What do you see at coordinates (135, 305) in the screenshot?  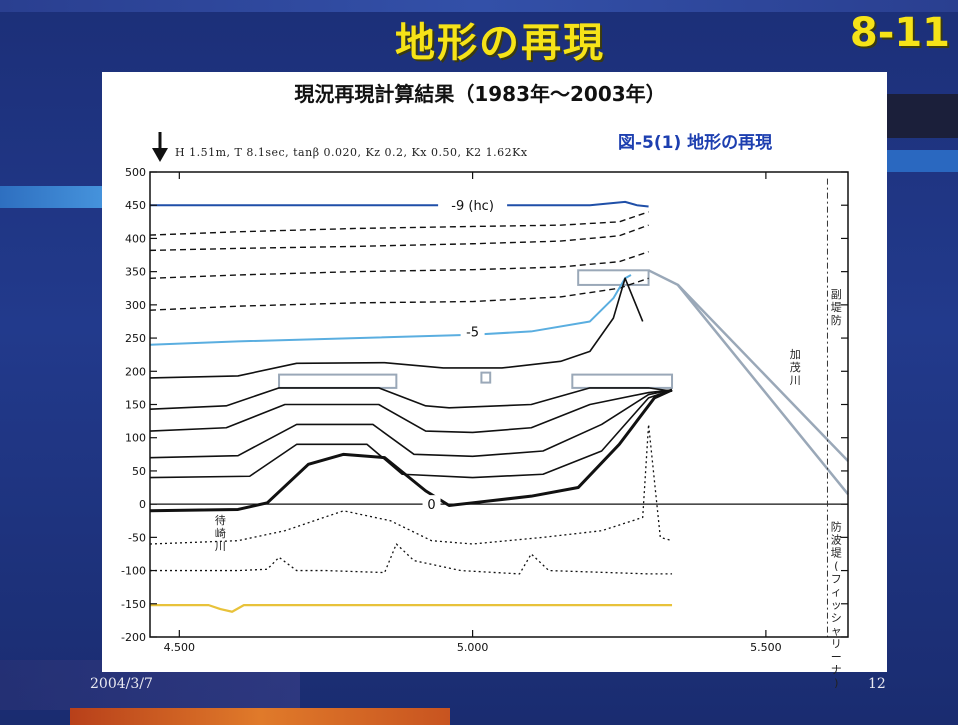 I see `y-tick-label: 300` at bounding box center [135, 305].